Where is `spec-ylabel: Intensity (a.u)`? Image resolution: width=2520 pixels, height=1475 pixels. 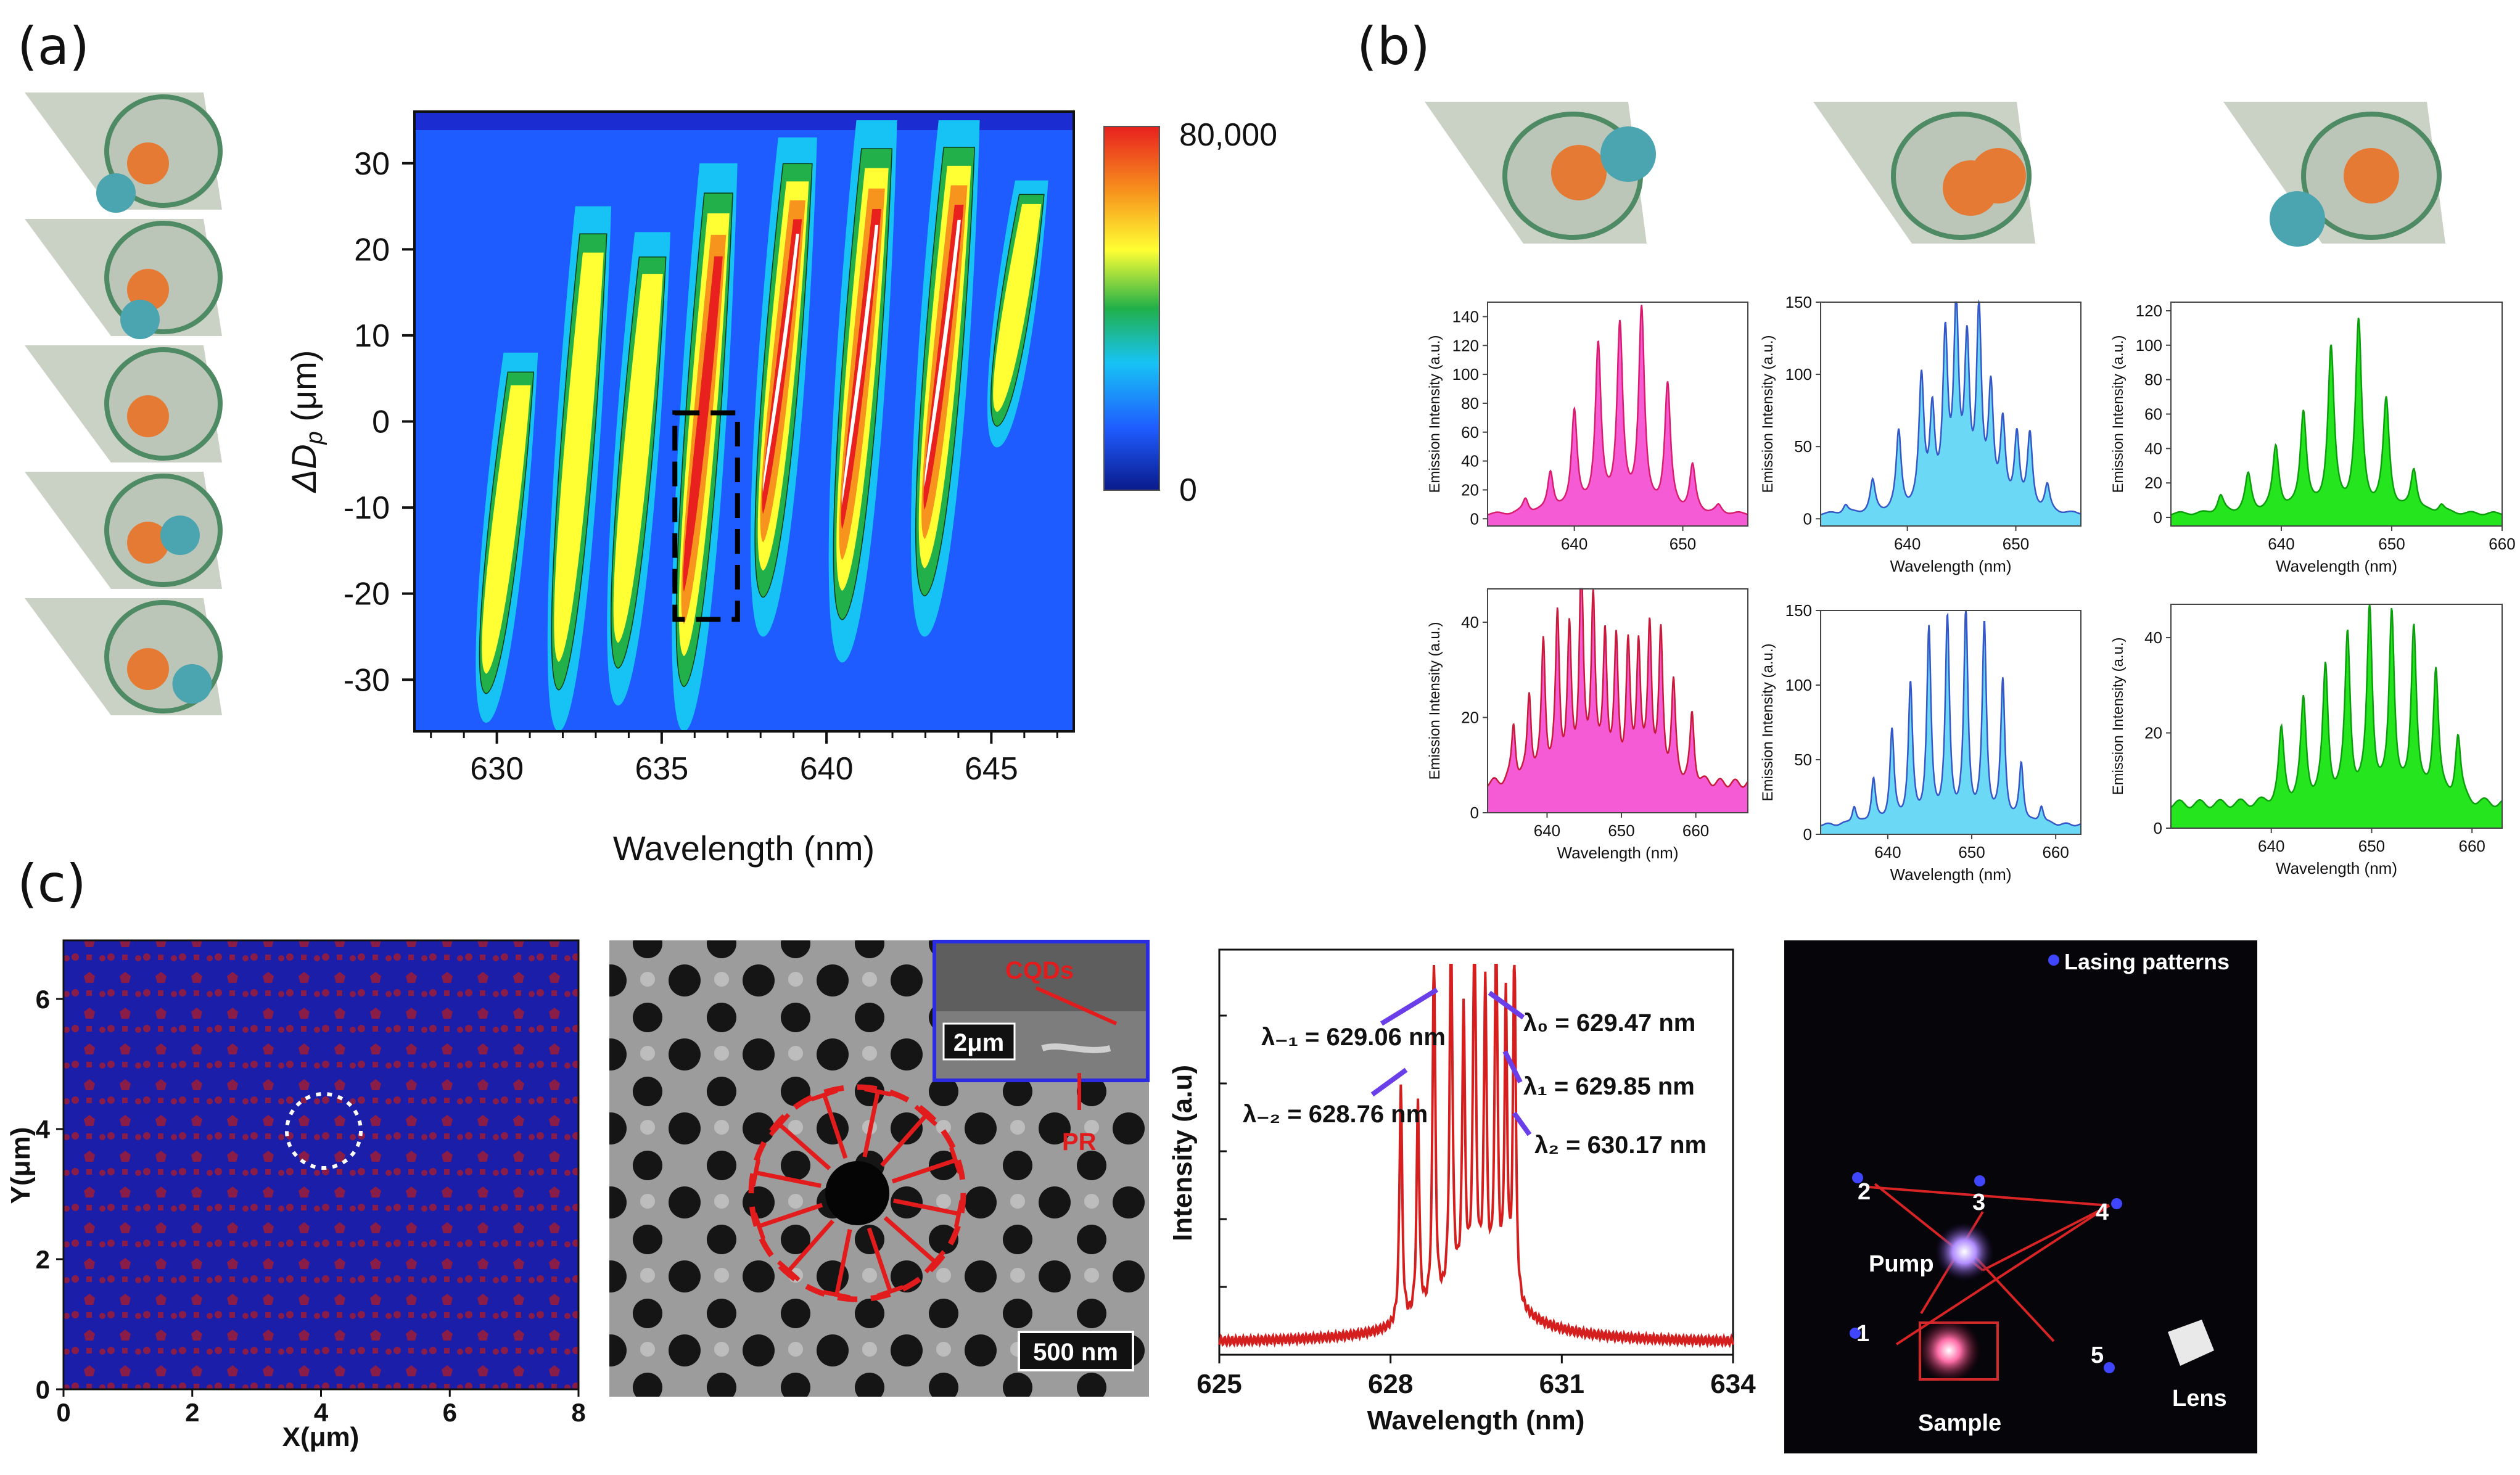 spec-ylabel: Intensity (a.u) is located at coordinates (1182, 1153).